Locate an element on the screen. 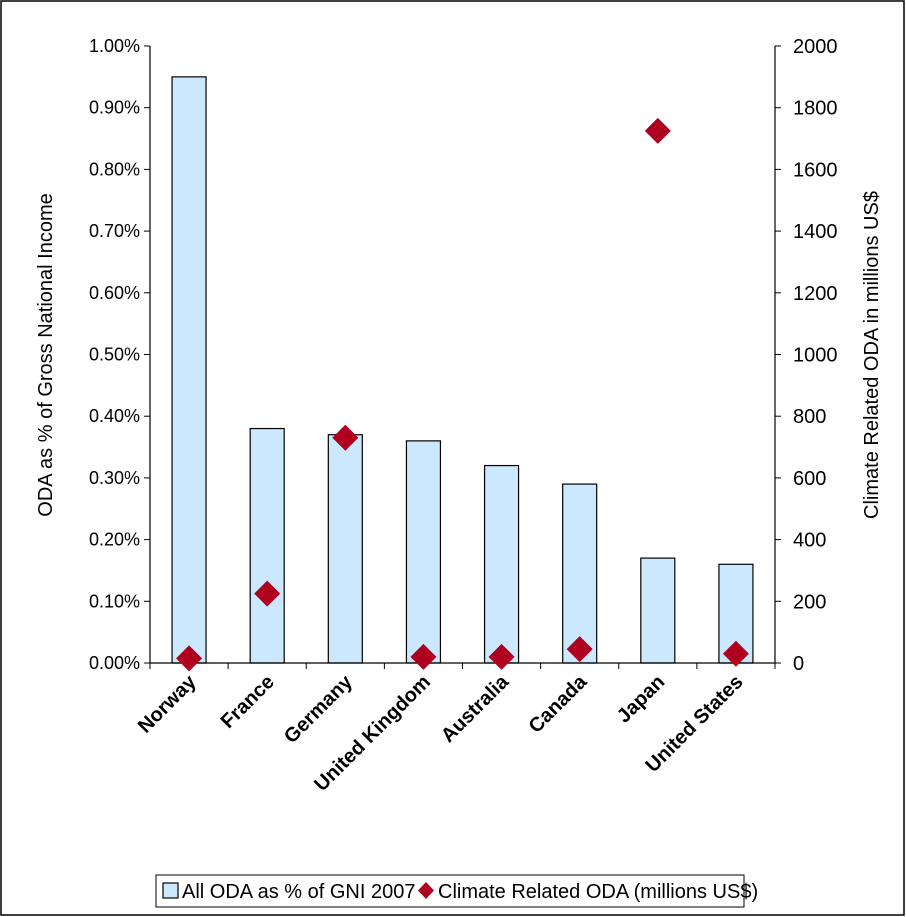 The height and width of the screenshot is (917, 906). point-france is located at coordinates (267, 593).